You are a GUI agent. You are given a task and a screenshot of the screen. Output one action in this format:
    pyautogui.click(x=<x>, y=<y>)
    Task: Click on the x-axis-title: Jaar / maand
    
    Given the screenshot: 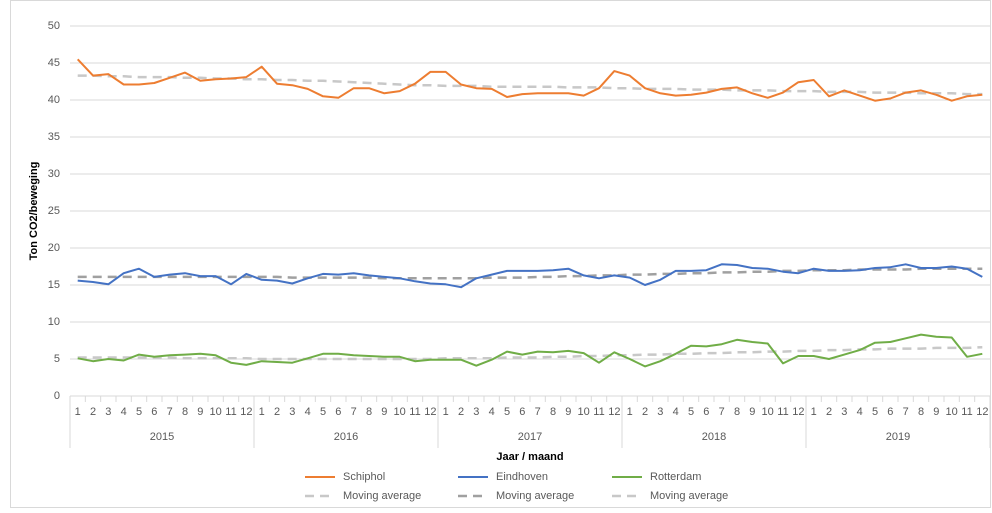 What is the action you would take?
    pyautogui.click(x=529, y=457)
    